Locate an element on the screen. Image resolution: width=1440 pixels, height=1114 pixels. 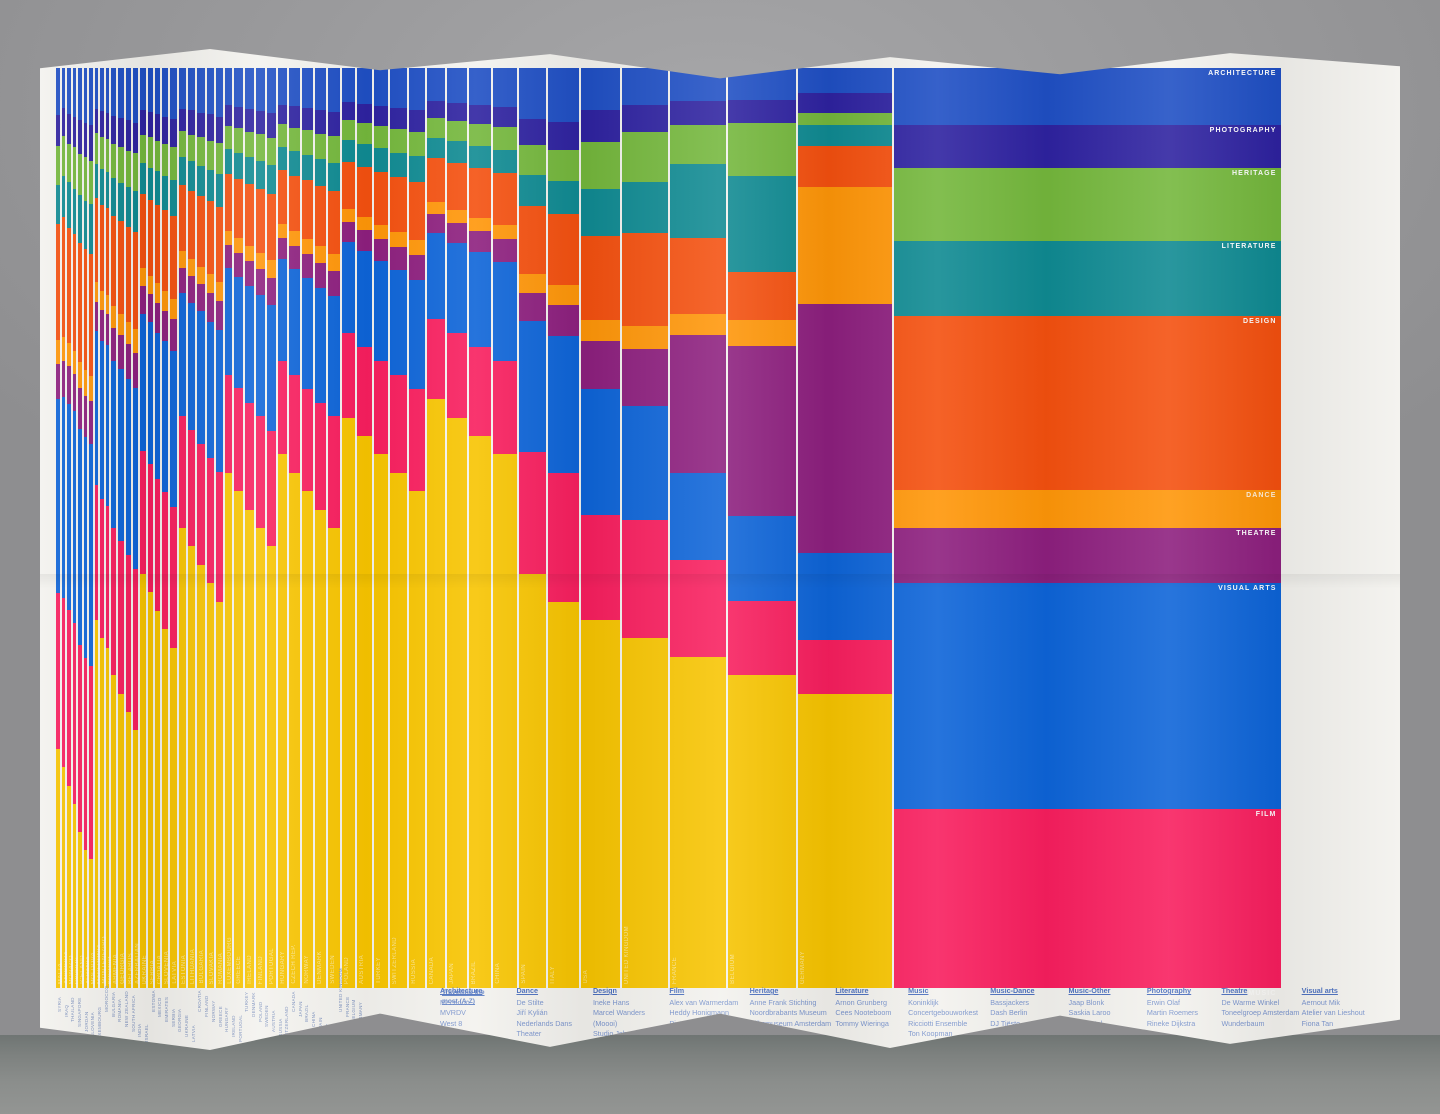
country-column: IRELAND is located at coordinates (251, 528).